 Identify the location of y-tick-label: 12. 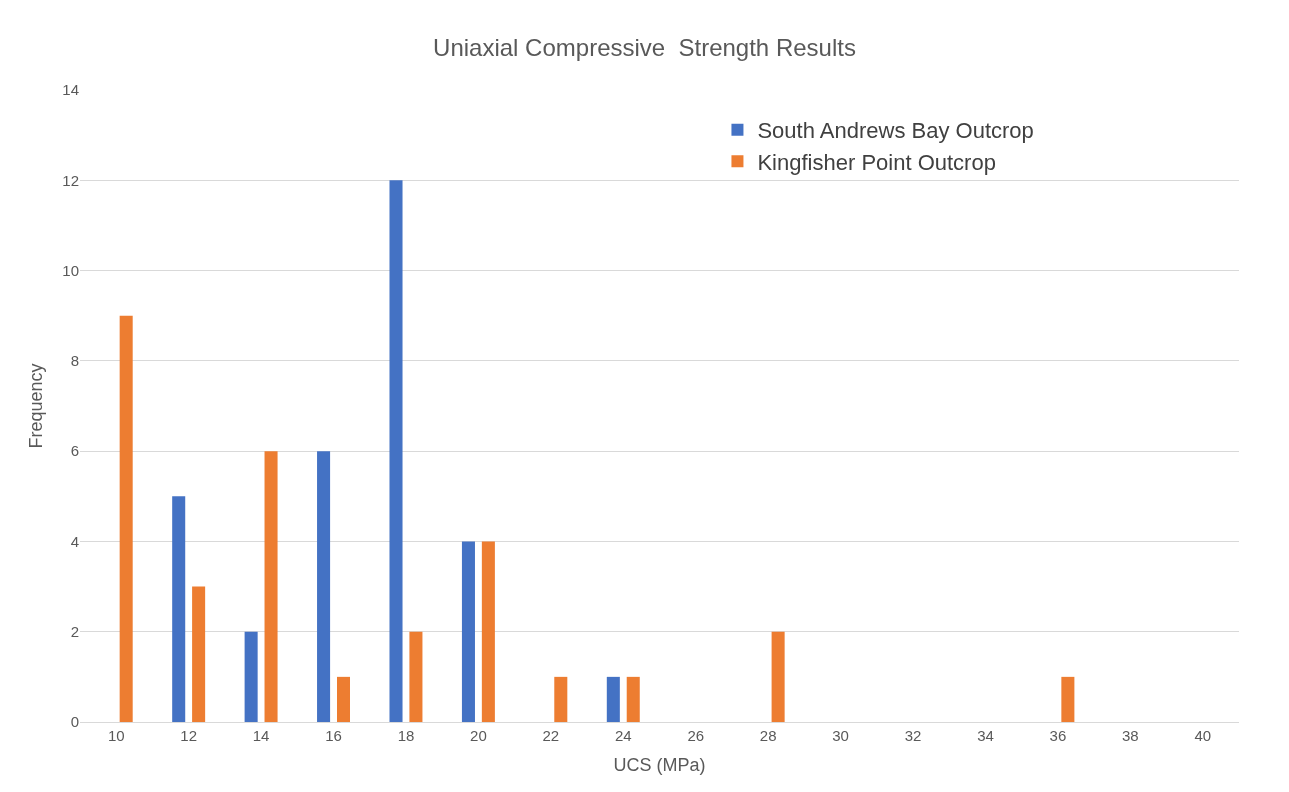
(70, 180).